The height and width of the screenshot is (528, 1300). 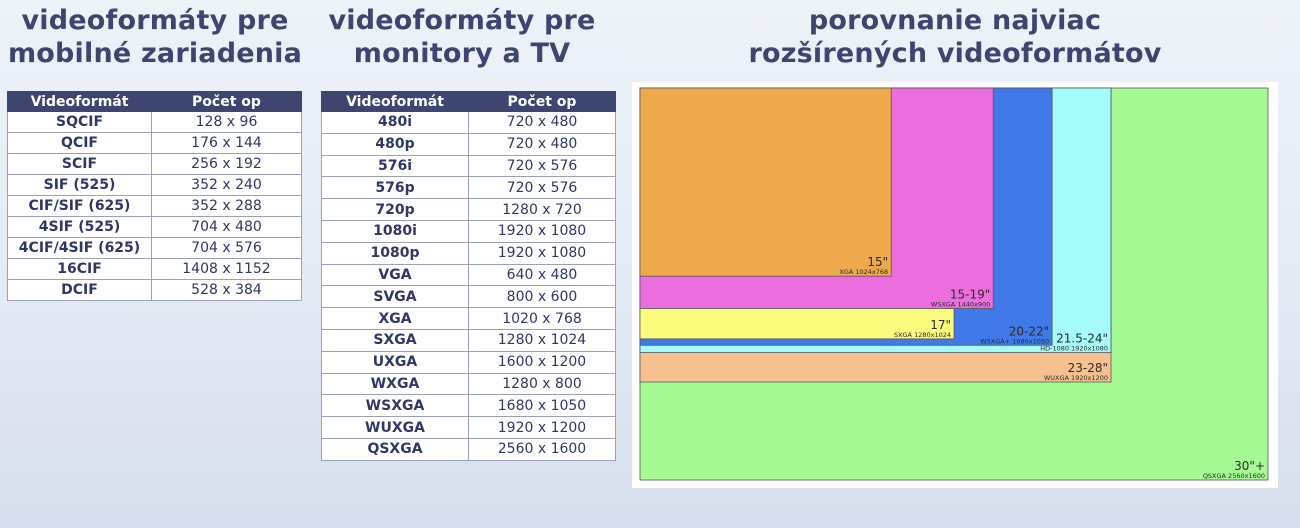 I want to click on format-size-label: 20-22", so click(x=1029, y=331).